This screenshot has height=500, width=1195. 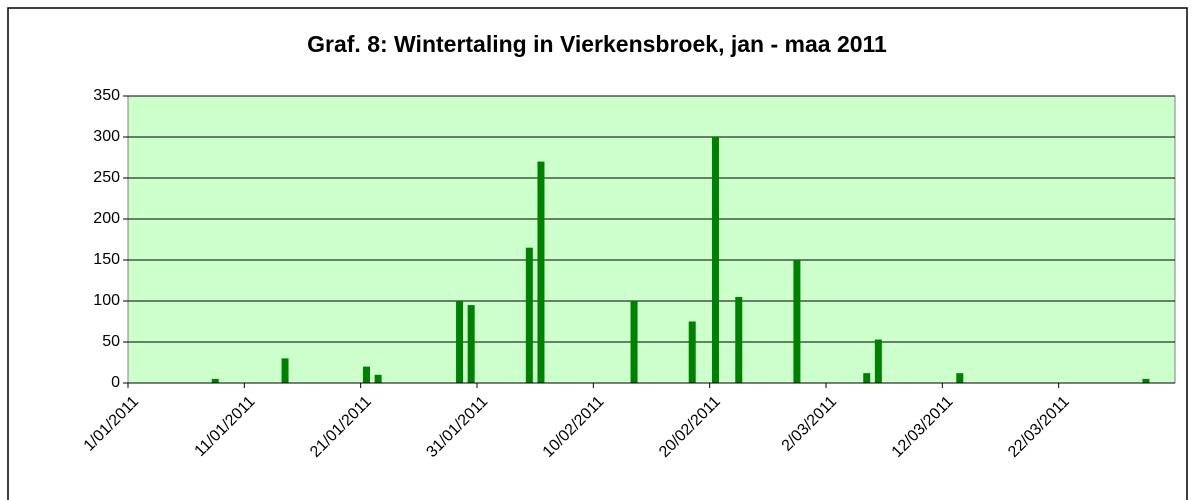 What do you see at coordinates (106, 300) in the screenshot?
I see `y-tick-label: 100` at bounding box center [106, 300].